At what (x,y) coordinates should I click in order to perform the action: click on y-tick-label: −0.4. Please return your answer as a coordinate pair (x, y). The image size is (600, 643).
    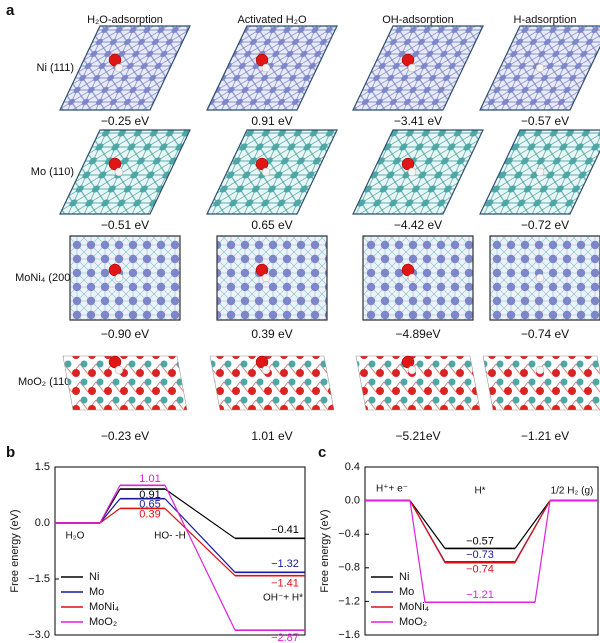
    Looking at the image, I should click on (349, 534).